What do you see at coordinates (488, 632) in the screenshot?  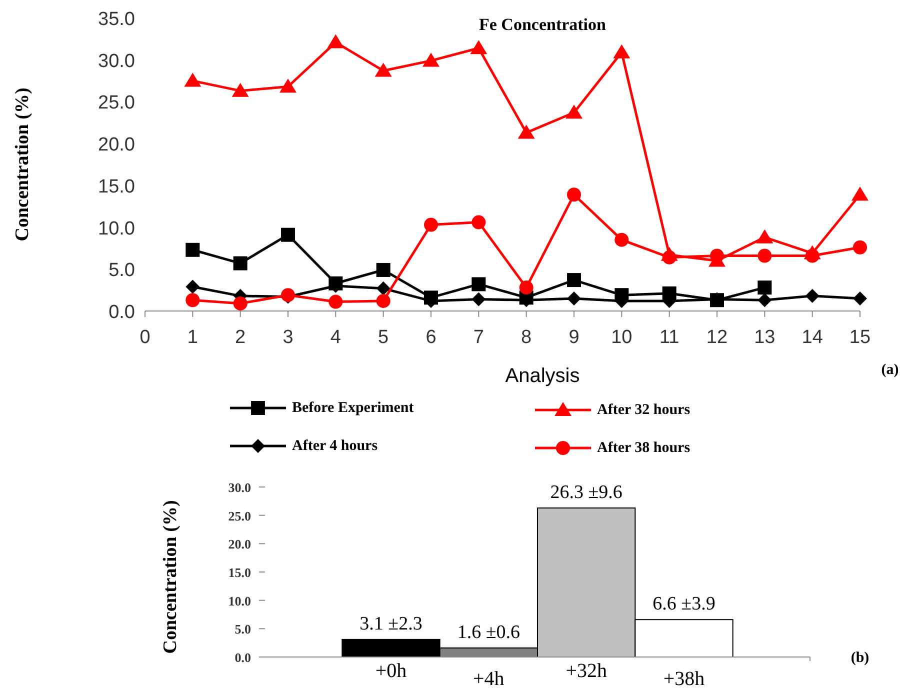 I see `data-label: 1.6 ±0.6` at bounding box center [488, 632].